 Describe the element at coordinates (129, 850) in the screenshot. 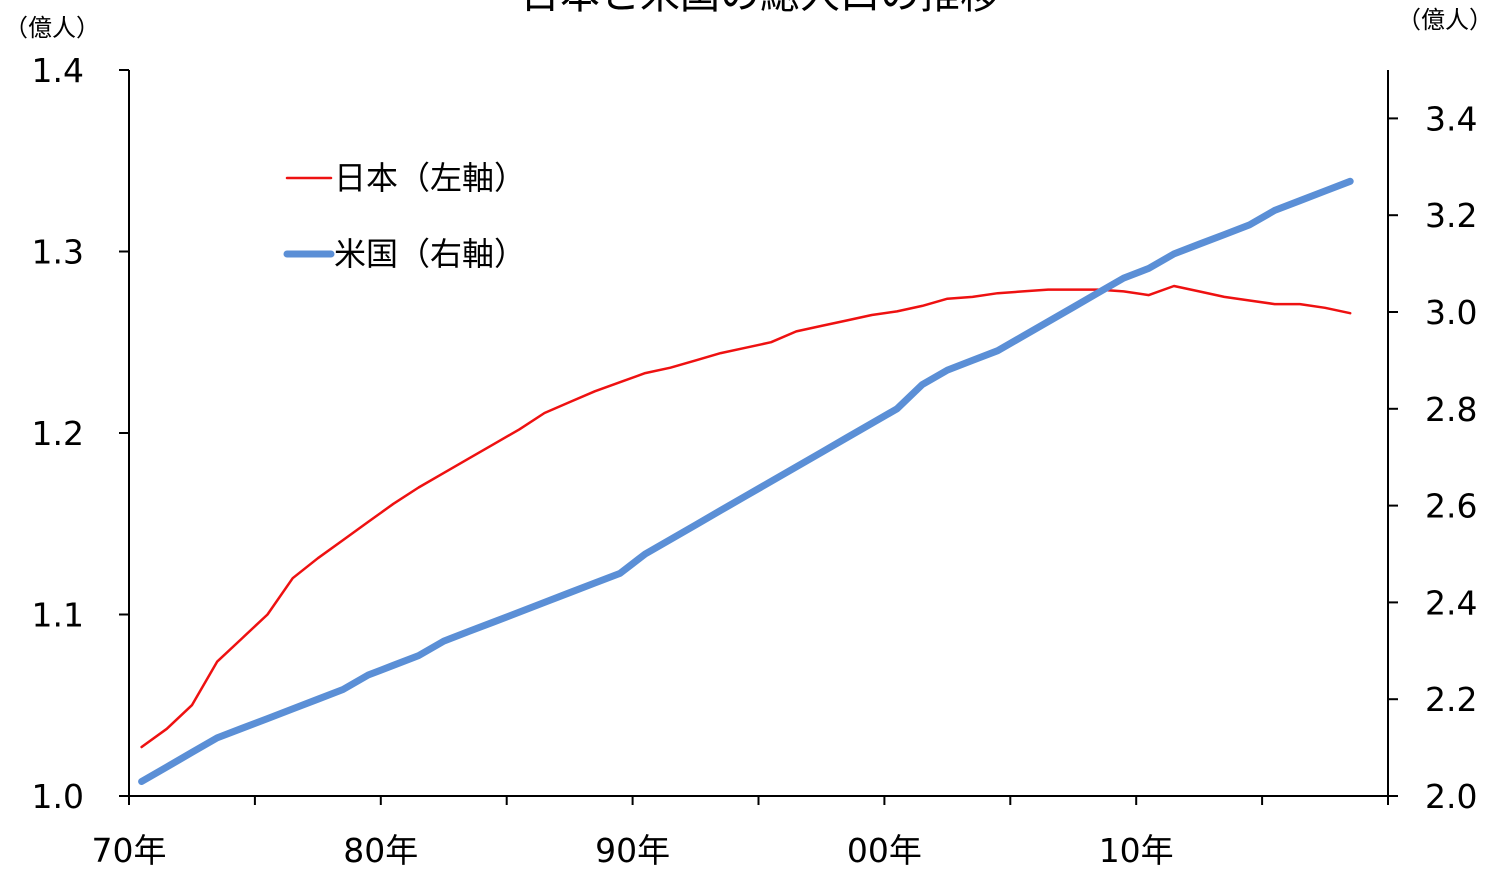

I see `x-tick-label: 70年` at that location.